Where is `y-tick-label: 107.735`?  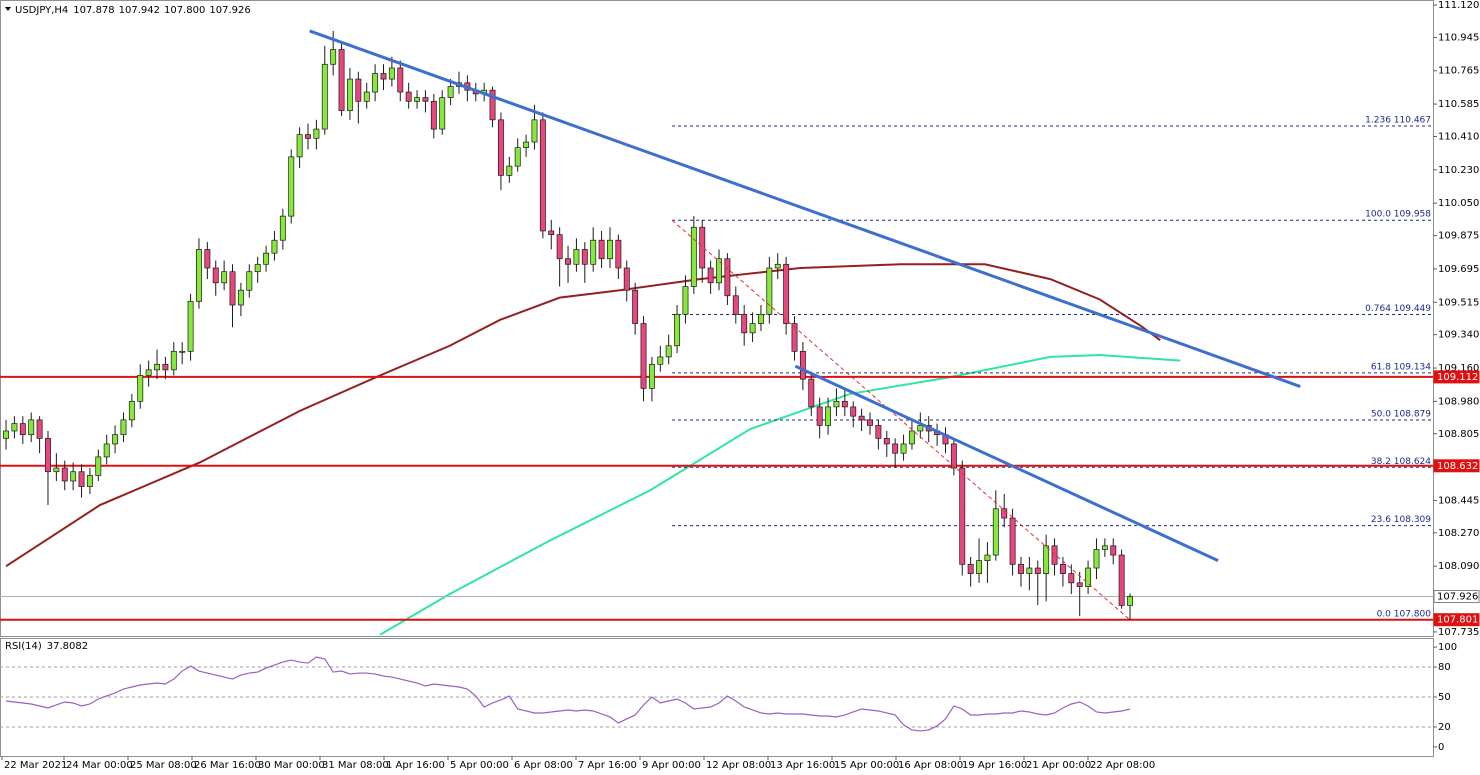
y-tick-label: 107.735 is located at coordinates (1458, 632).